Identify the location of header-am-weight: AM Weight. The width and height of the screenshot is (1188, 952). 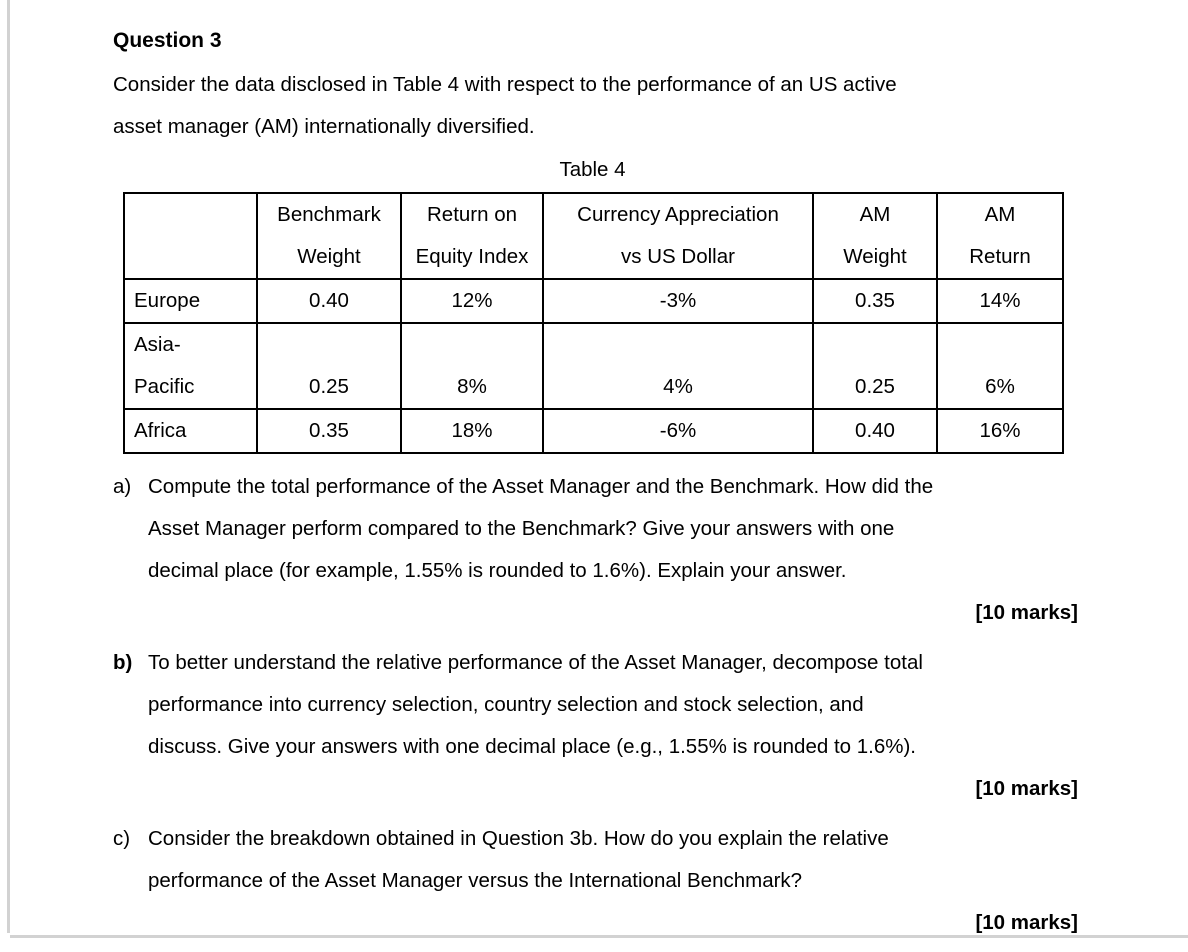
(875, 236).